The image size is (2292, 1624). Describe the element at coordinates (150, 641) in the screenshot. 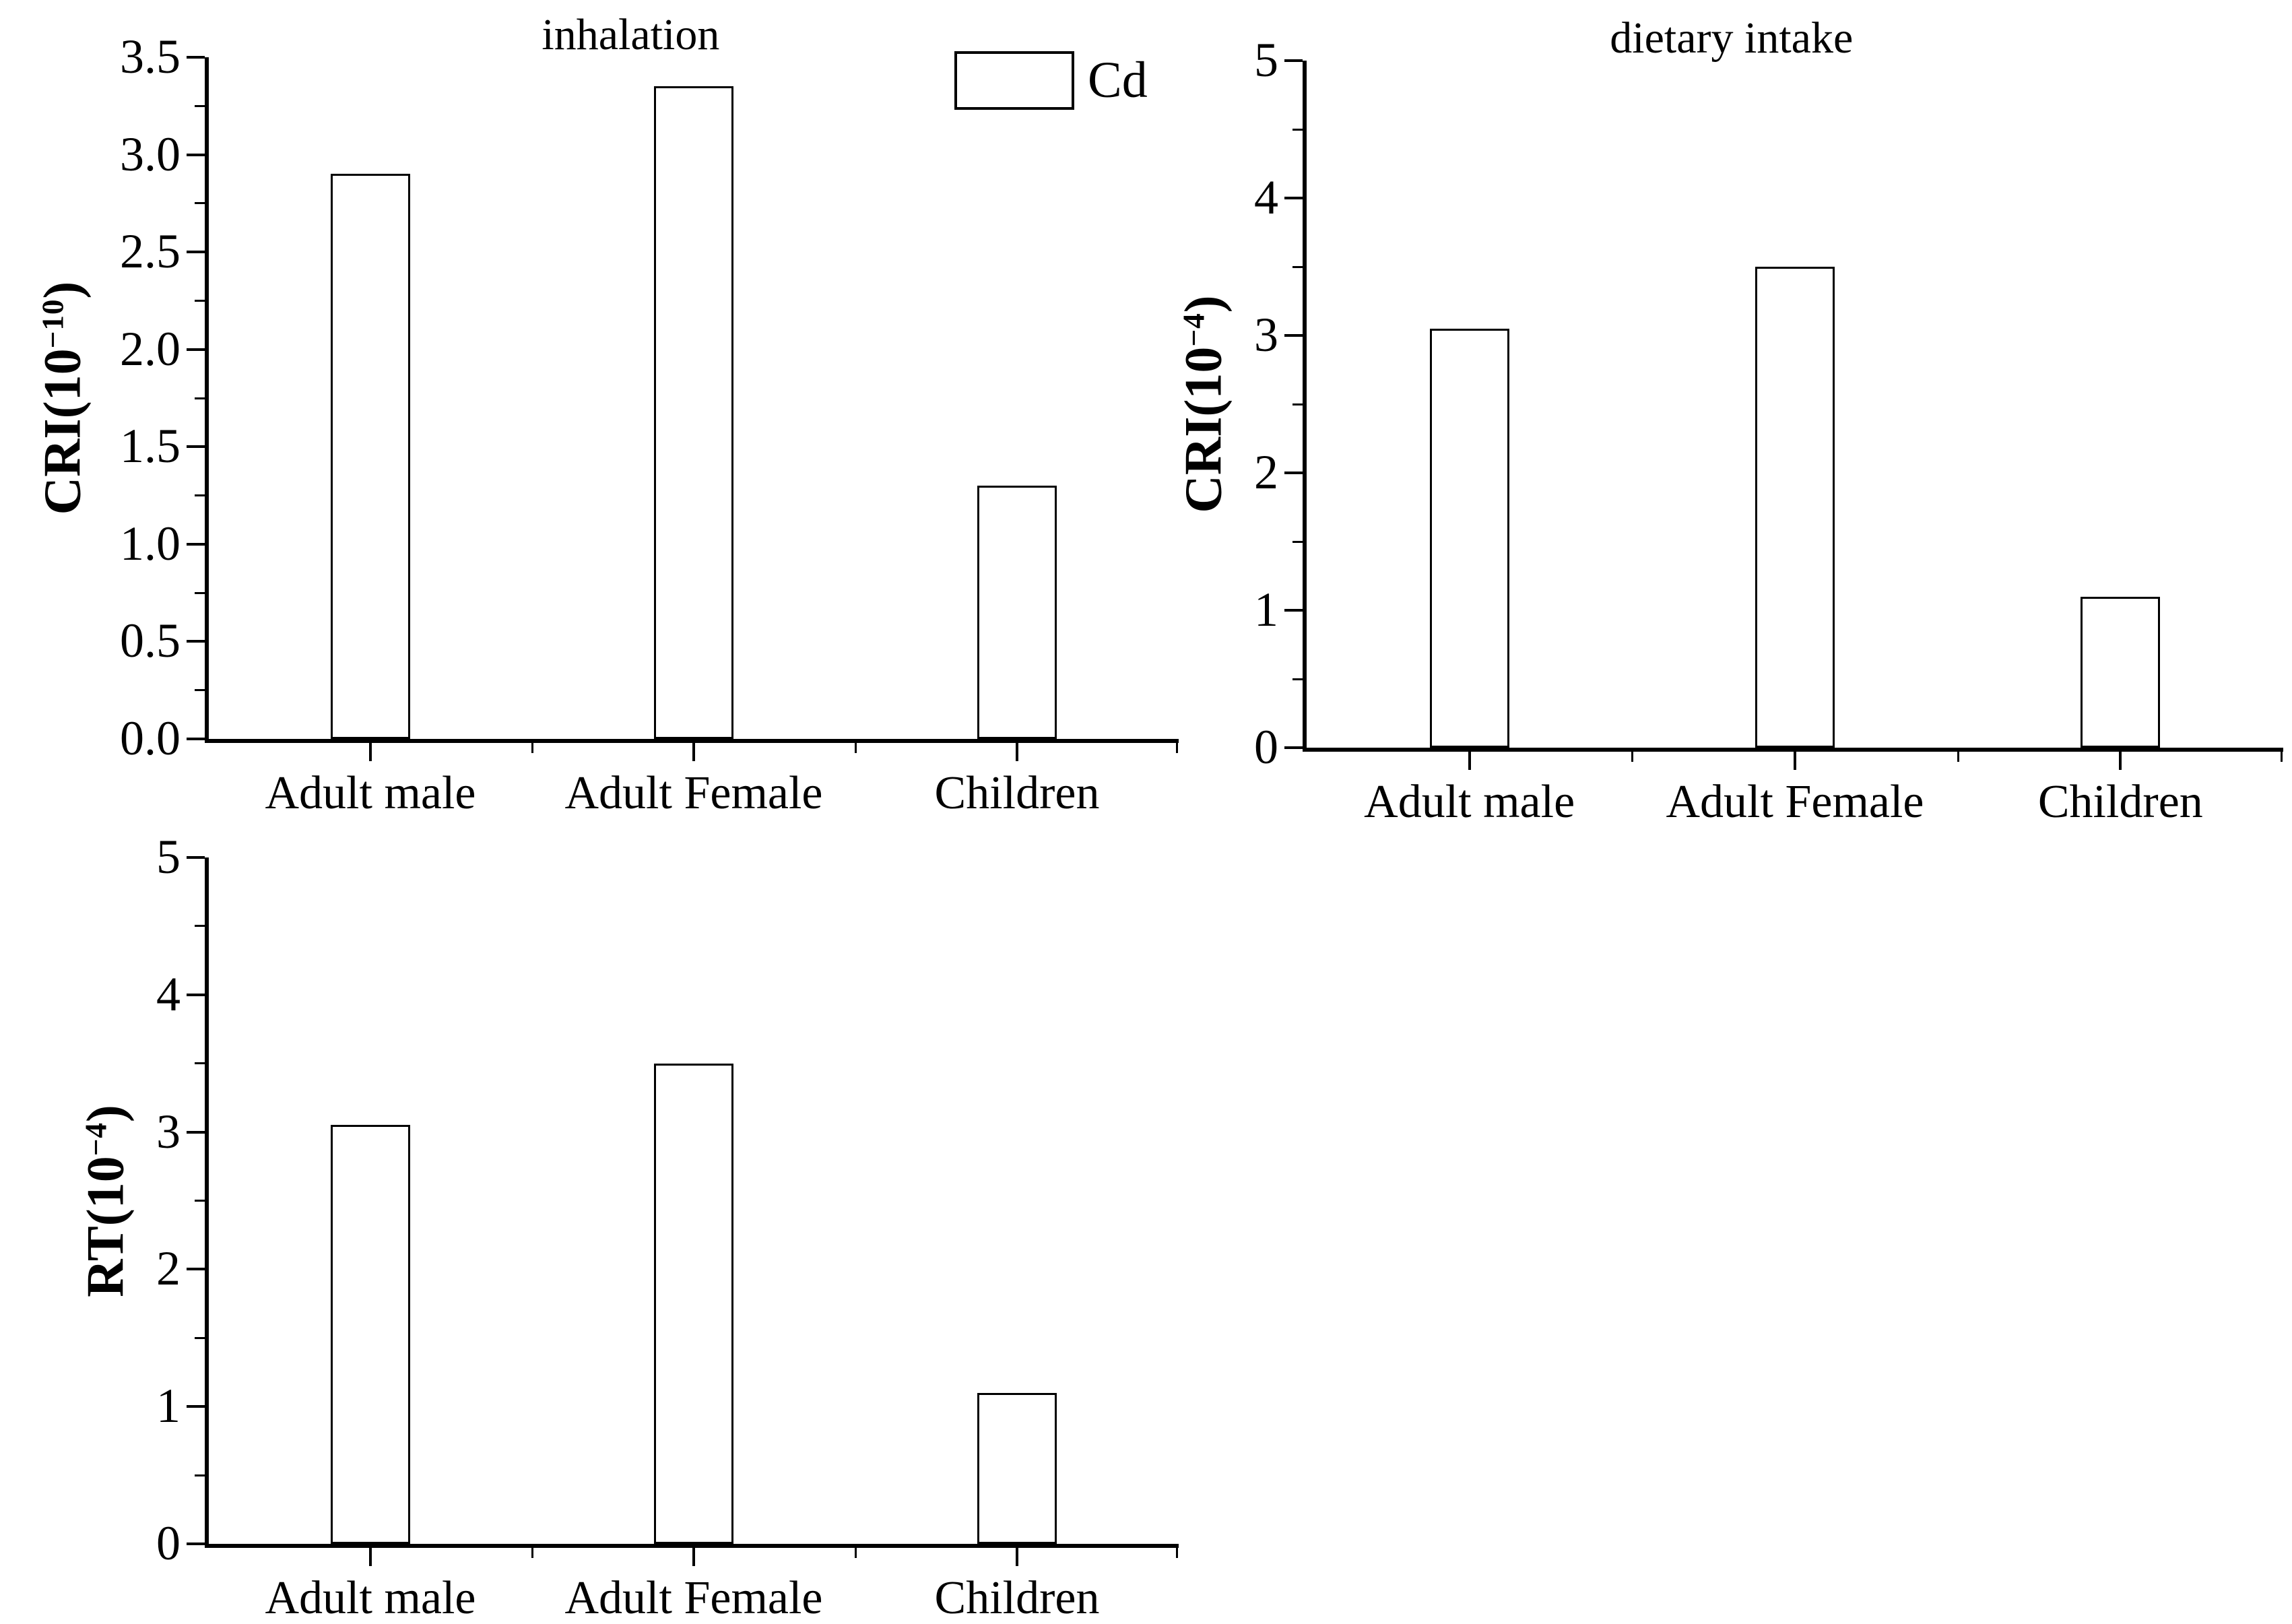

I see `y-tick-label: 0.5` at that location.